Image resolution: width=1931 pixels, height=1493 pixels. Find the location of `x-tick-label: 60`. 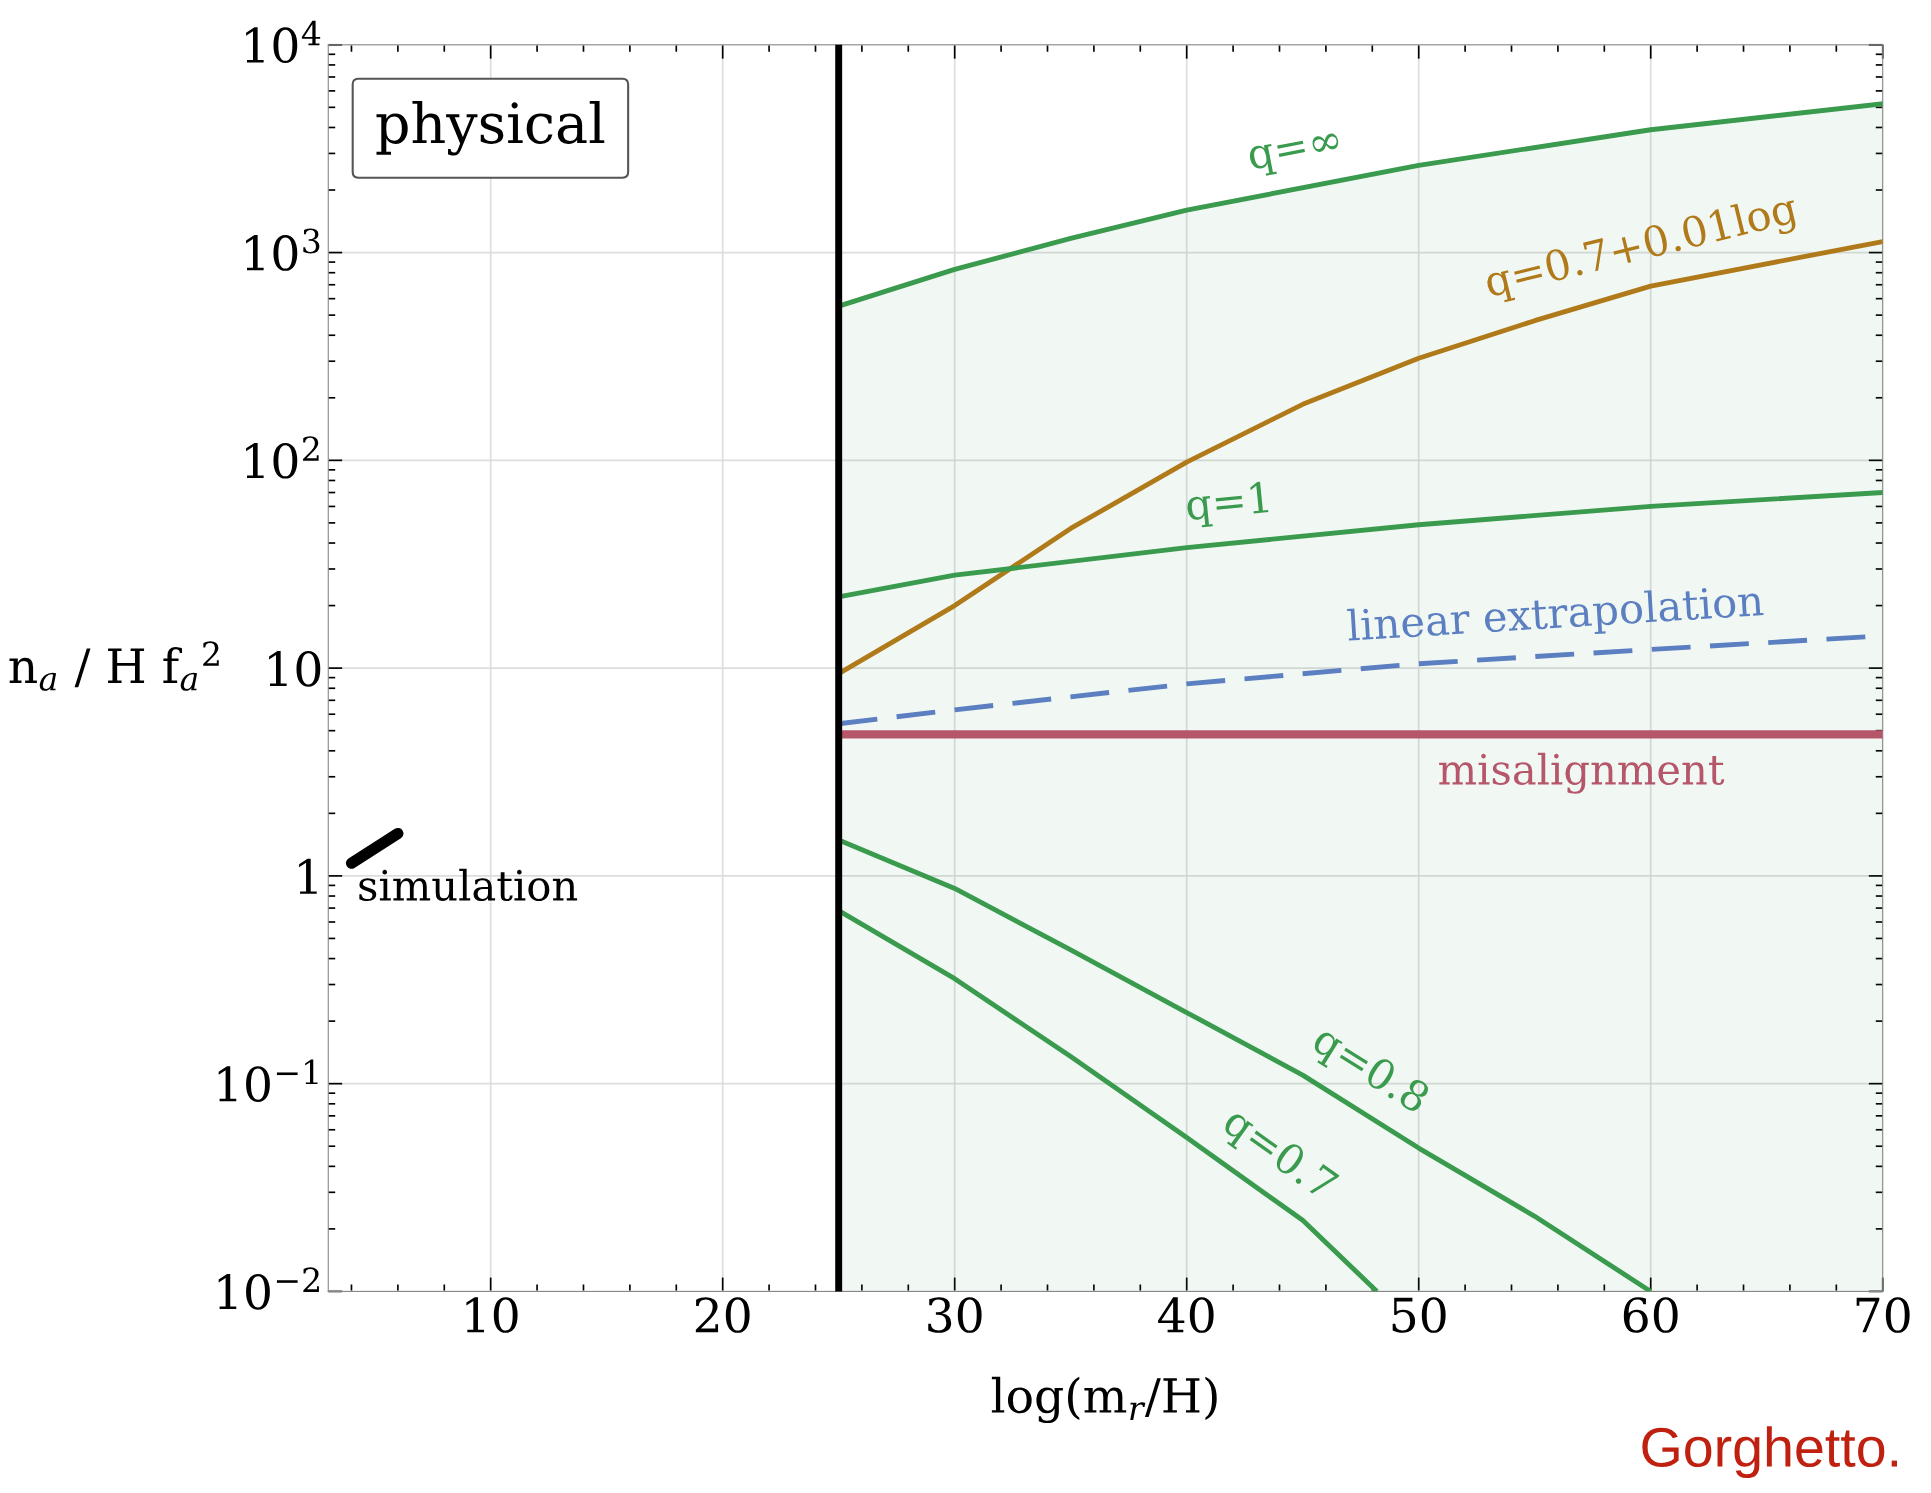

x-tick-label: 60 is located at coordinates (1650, 1315).